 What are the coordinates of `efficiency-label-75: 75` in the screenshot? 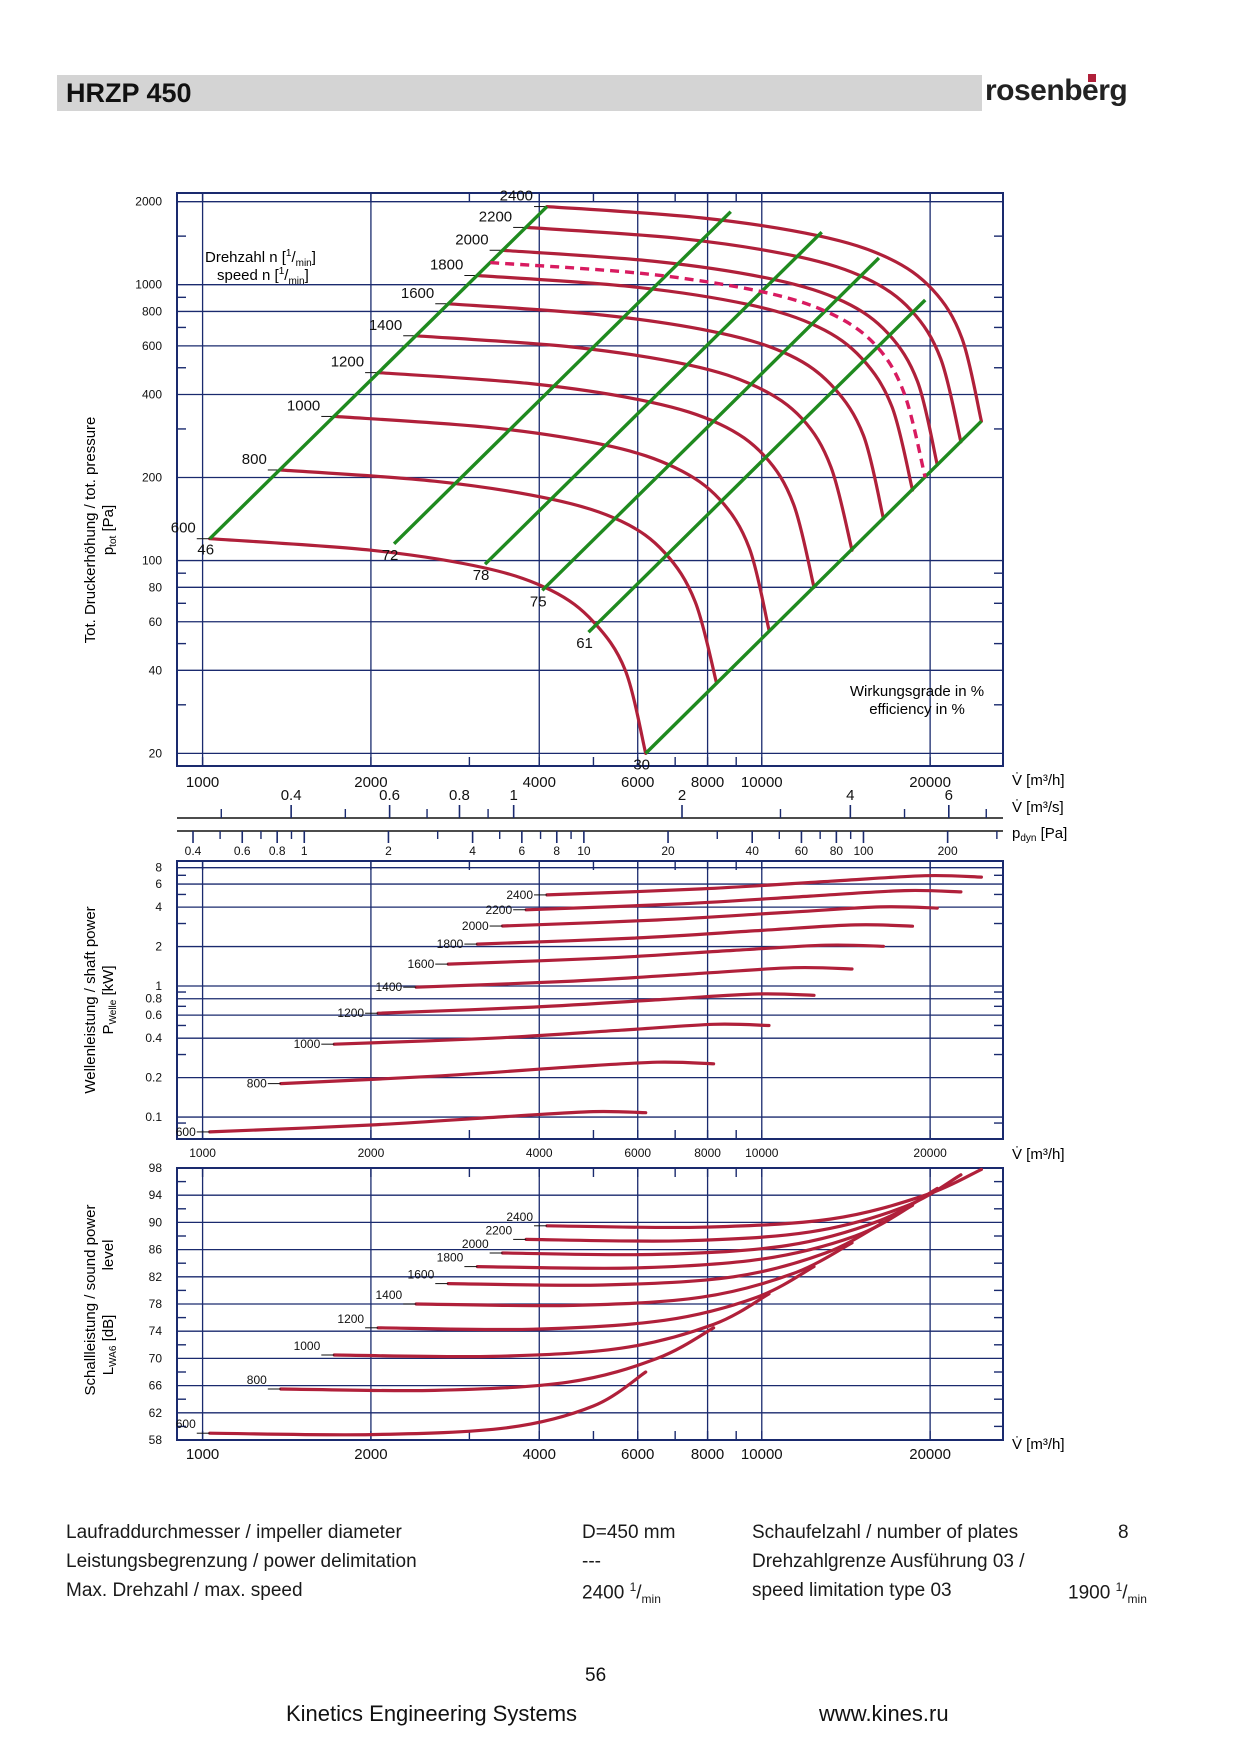 It's located at (538, 601).